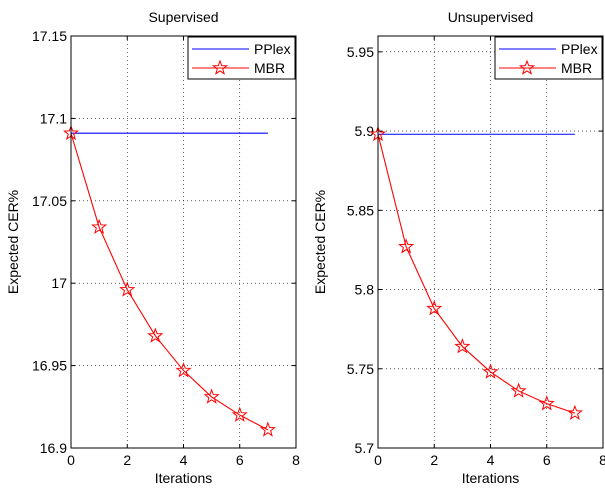  I want to click on chart-title: Unsupervised, so click(491, 17).